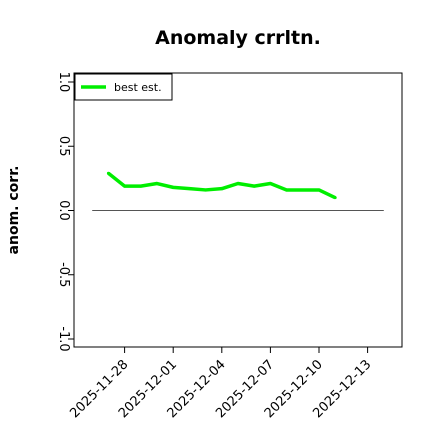 This screenshot has height=440, width=440. Describe the element at coordinates (138, 87) in the screenshot. I see `legend-label-best-est: best est.` at that location.